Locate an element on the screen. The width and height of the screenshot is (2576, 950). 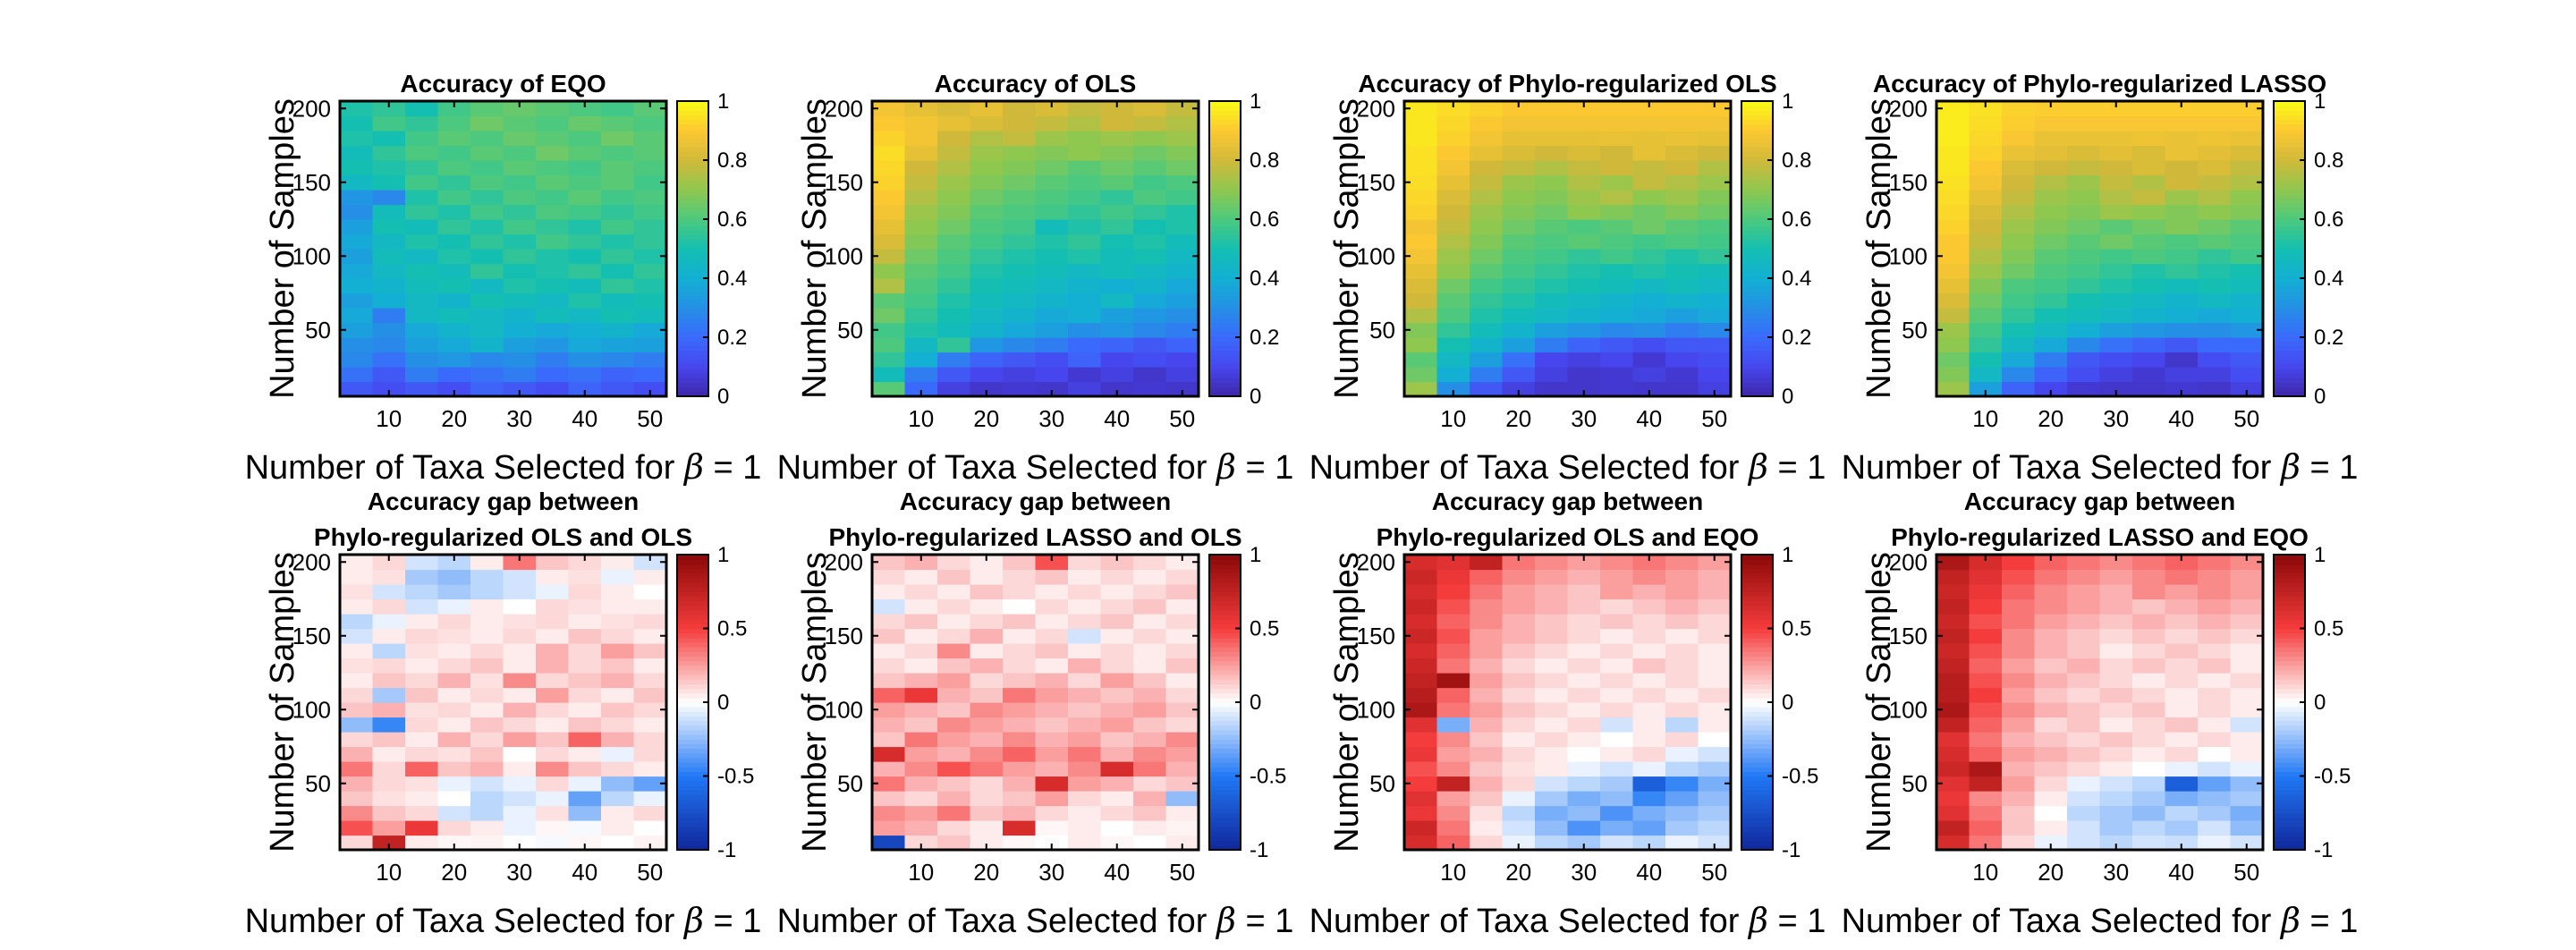
x-tick-label: 30 is located at coordinates (1584, 873).